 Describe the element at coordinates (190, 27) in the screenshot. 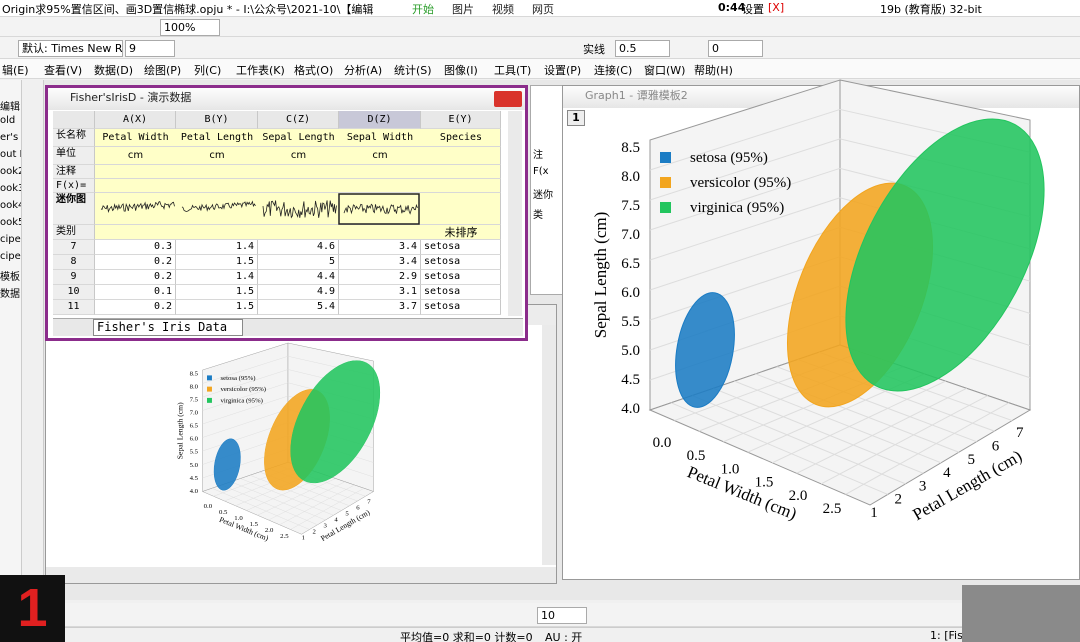

I see `zoom-field: 100%` at that location.